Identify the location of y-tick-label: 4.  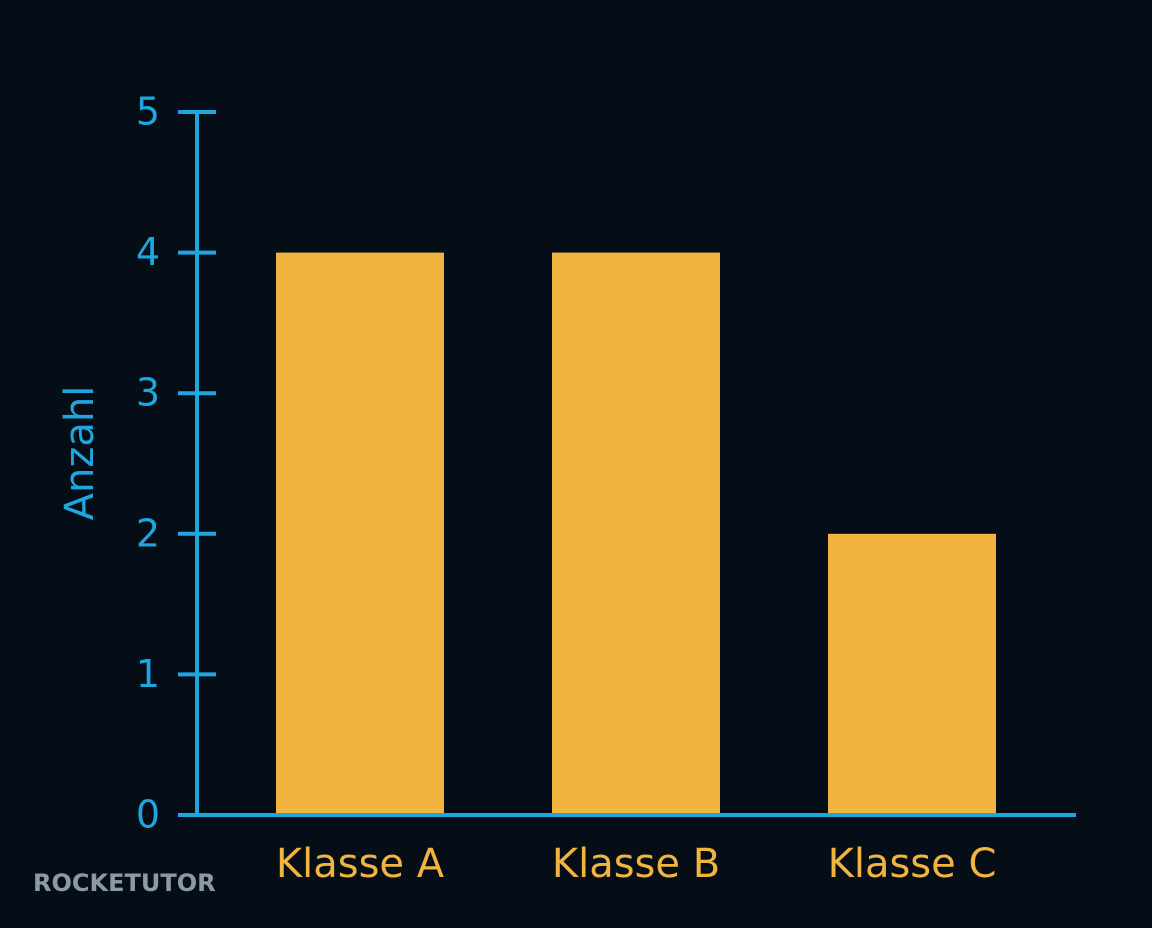
(148, 252).